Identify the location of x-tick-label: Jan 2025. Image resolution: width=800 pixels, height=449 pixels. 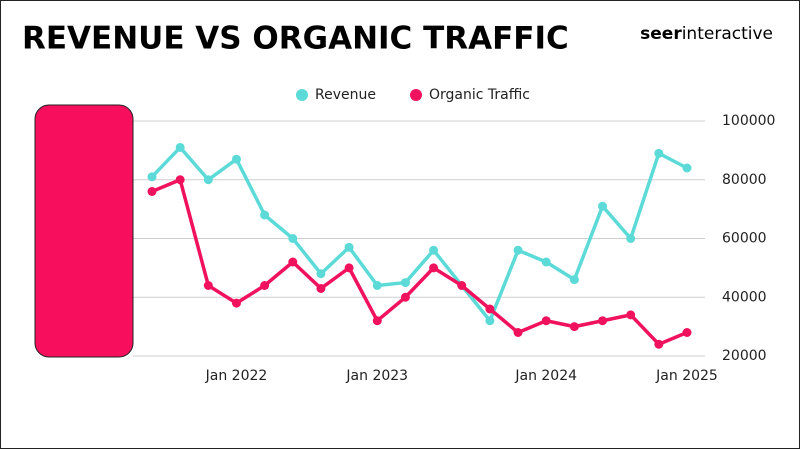
(686, 376).